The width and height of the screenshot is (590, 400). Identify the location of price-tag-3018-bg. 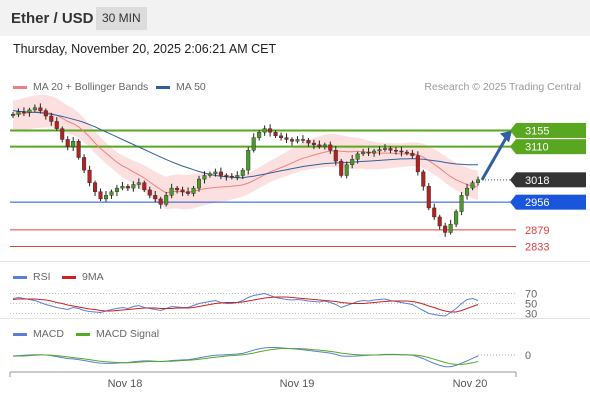
(551, 180).